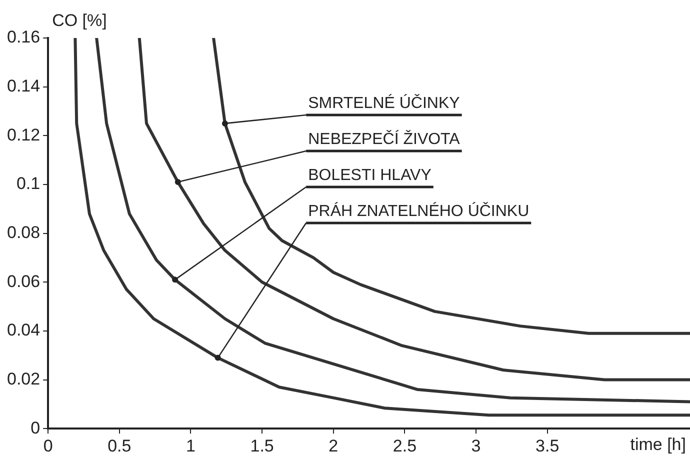 Image resolution: width=690 pixels, height=464 pixels. What do you see at coordinates (23, 330) in the screenshot?
I see `y-tick-label: 0.04` at bounding box center [23, 330].